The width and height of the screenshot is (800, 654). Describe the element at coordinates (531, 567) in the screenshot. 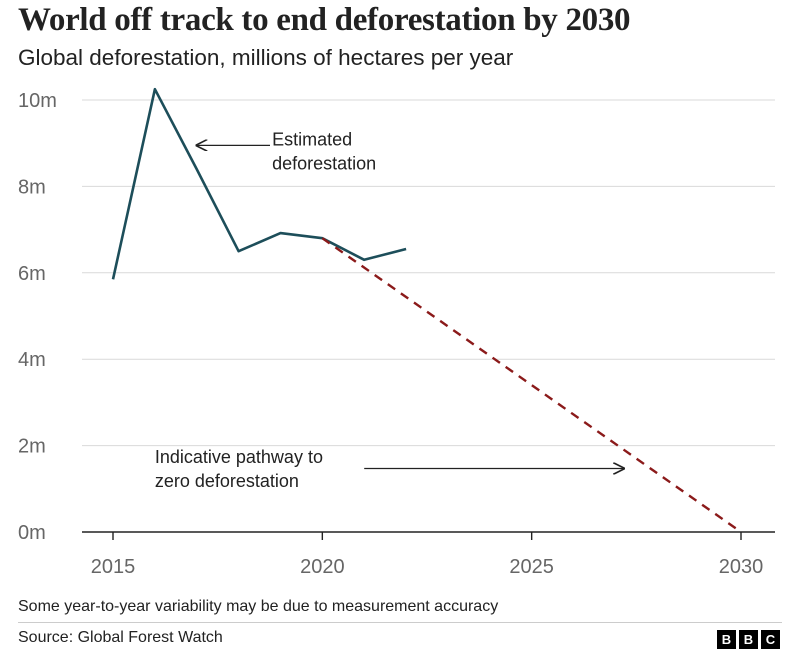

I see `x-tick-label: 2025` at that location.